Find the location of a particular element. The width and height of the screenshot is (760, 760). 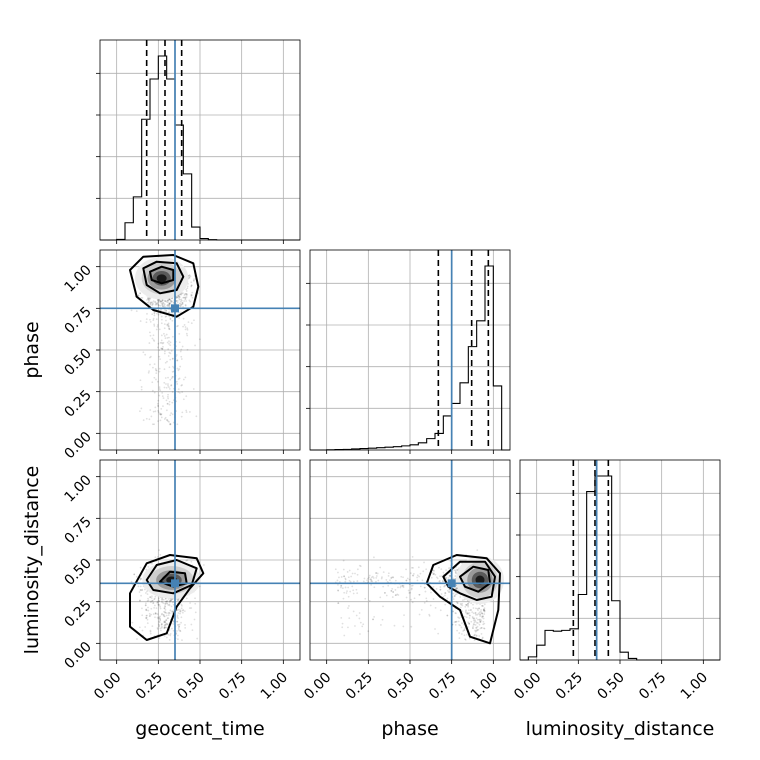

panel-frame is located at coordinates (200, 350).